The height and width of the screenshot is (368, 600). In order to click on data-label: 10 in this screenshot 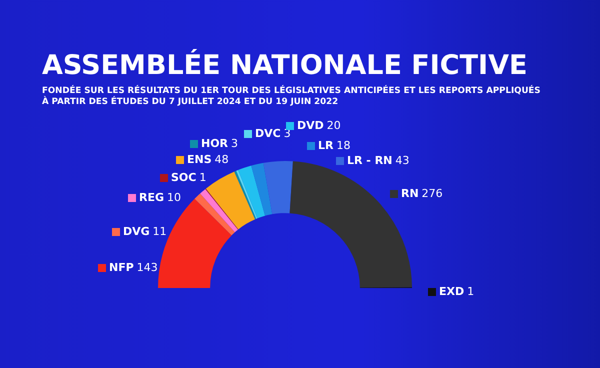, I will do `click(174, 197)`.